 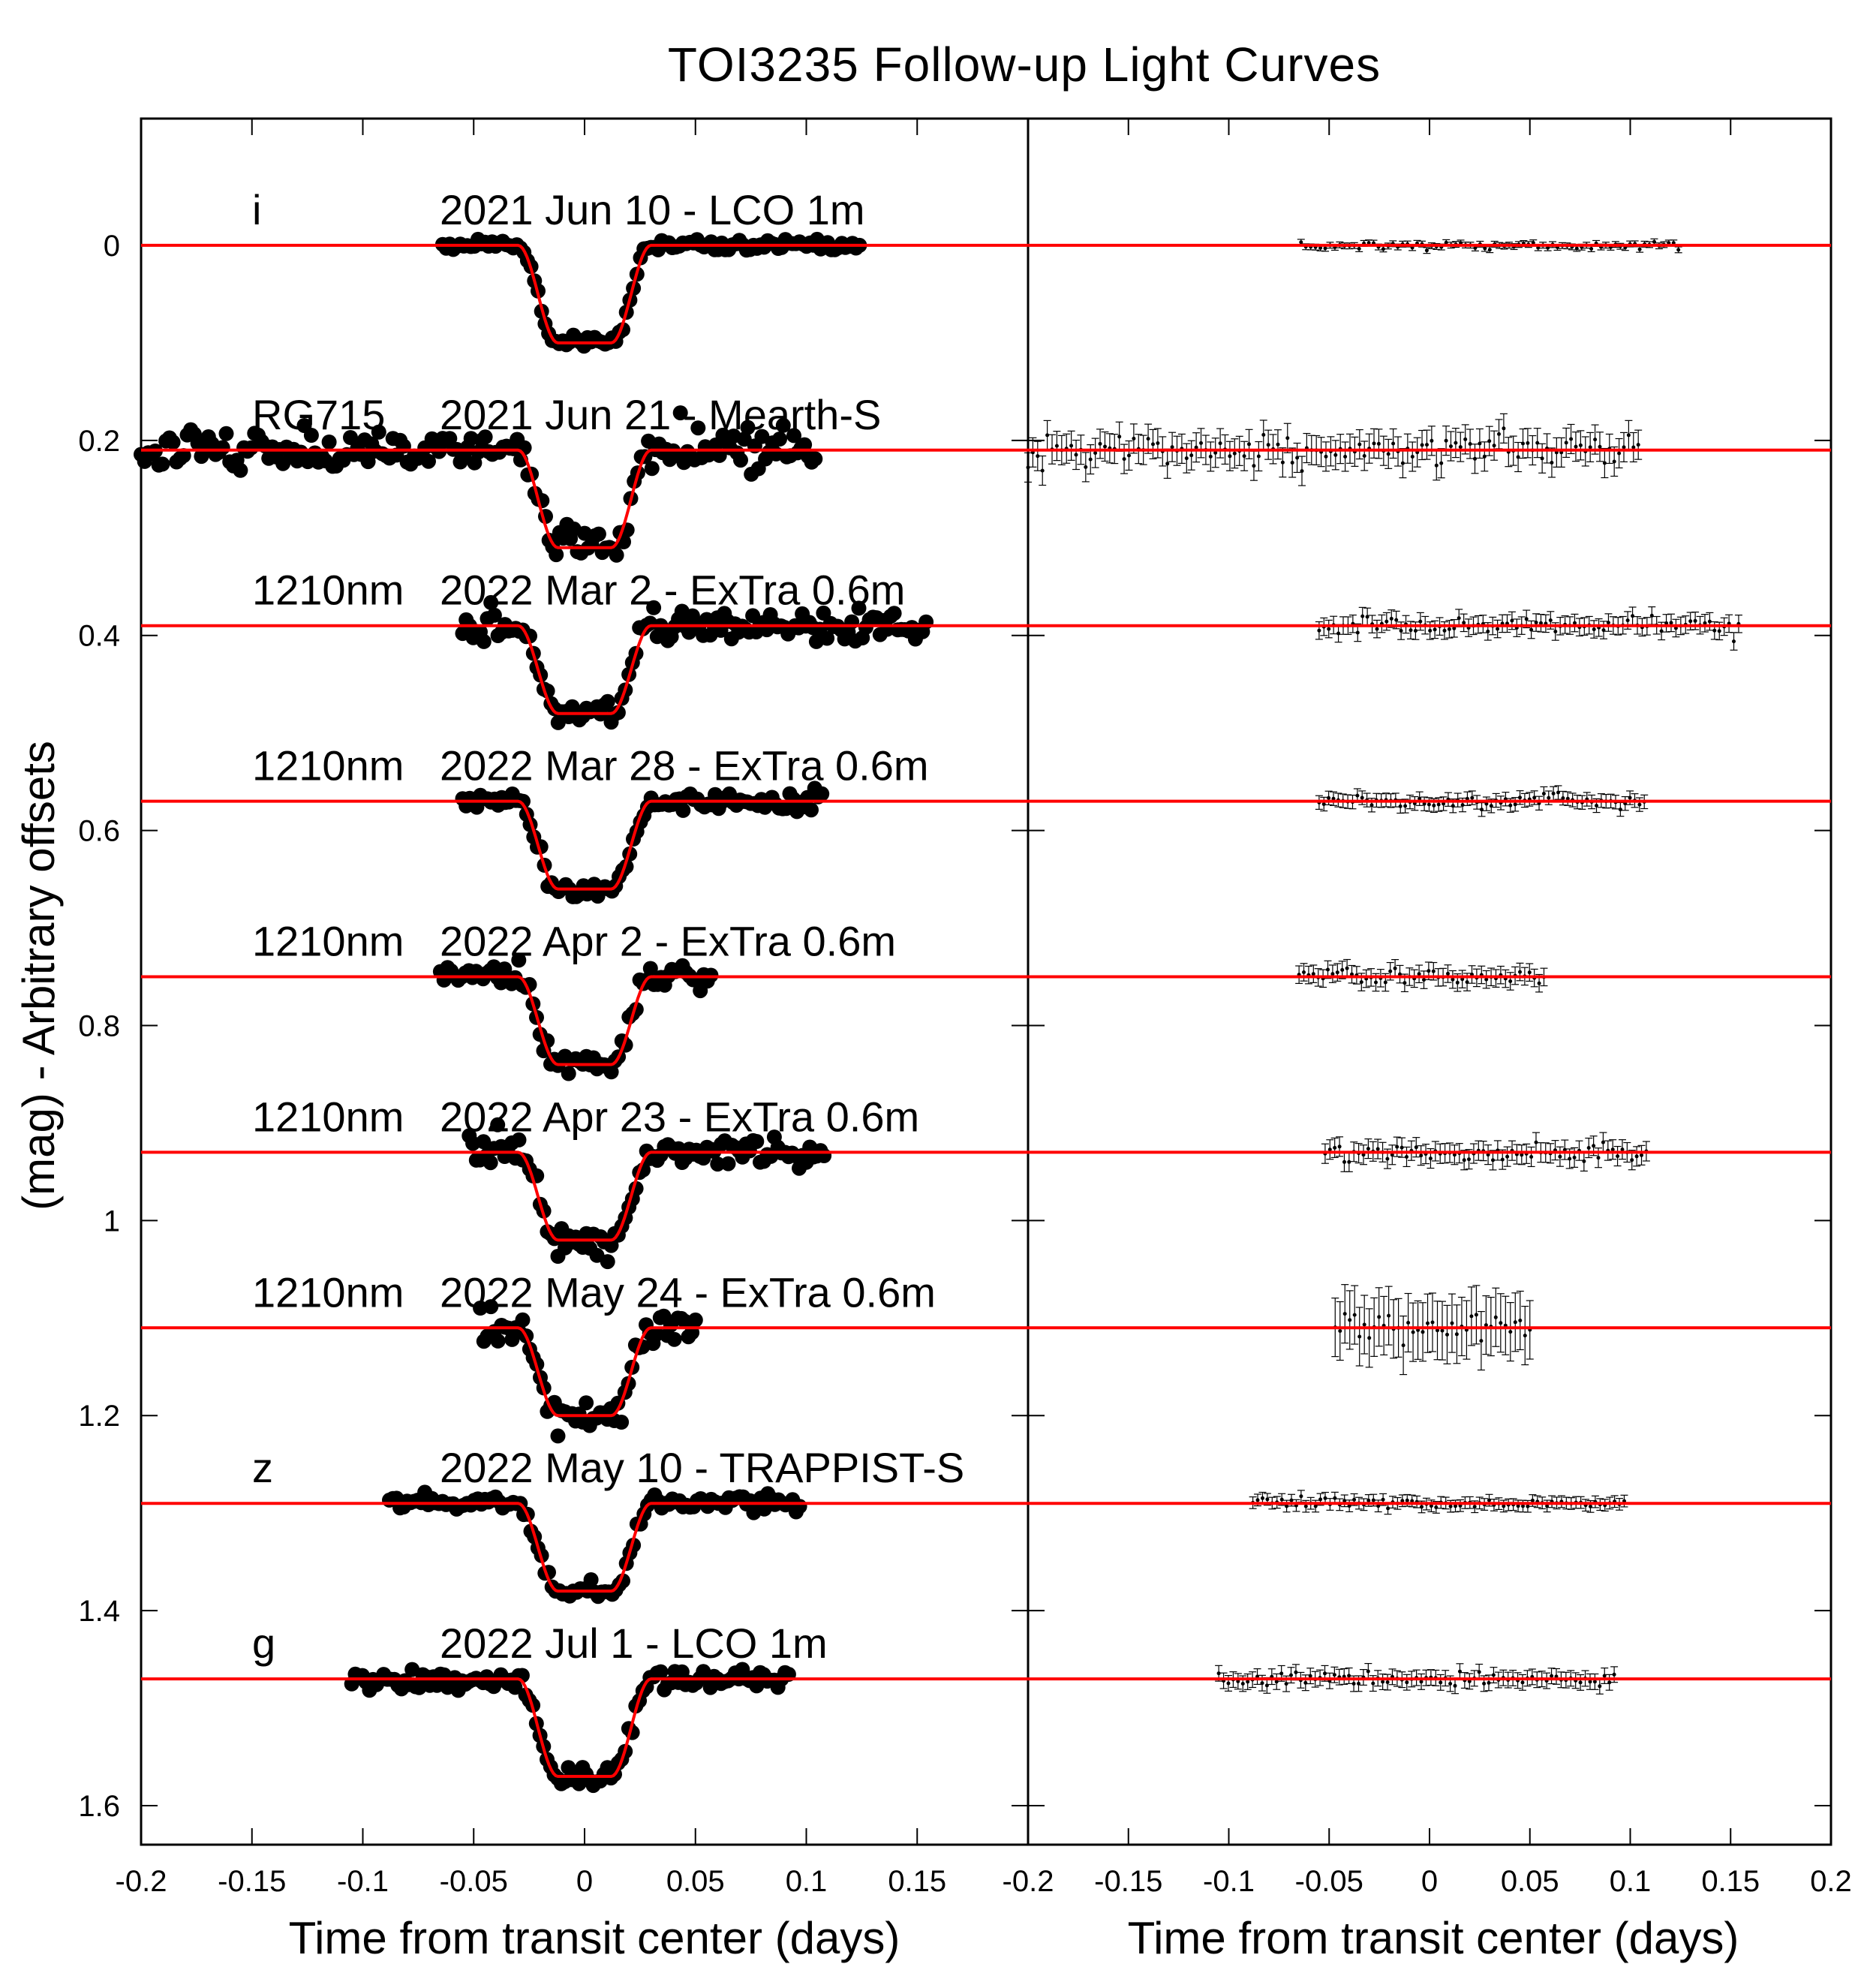 I want to click on x-tick-label: 0.2, so click(x=1831, y=1882).